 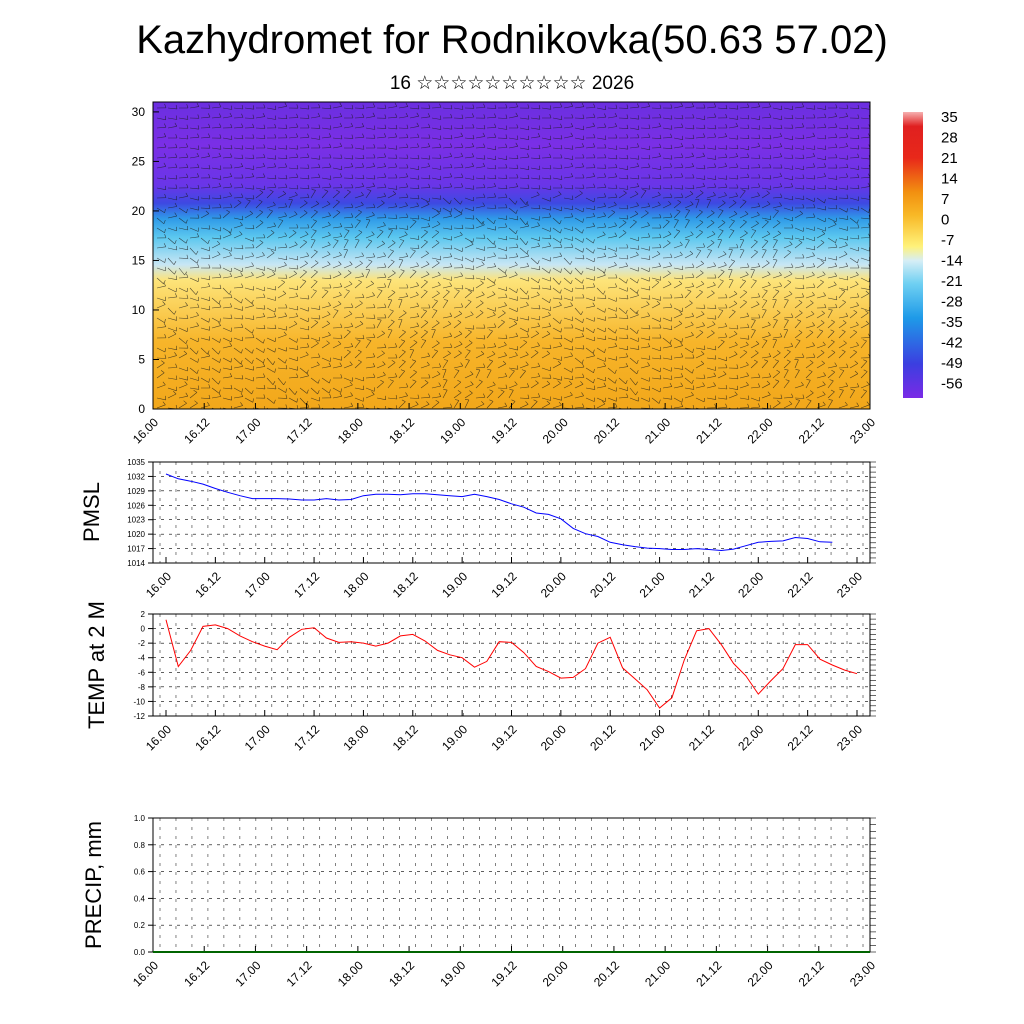 I want to click on cs-ytick-label: 30, so click(x=139, y=112).